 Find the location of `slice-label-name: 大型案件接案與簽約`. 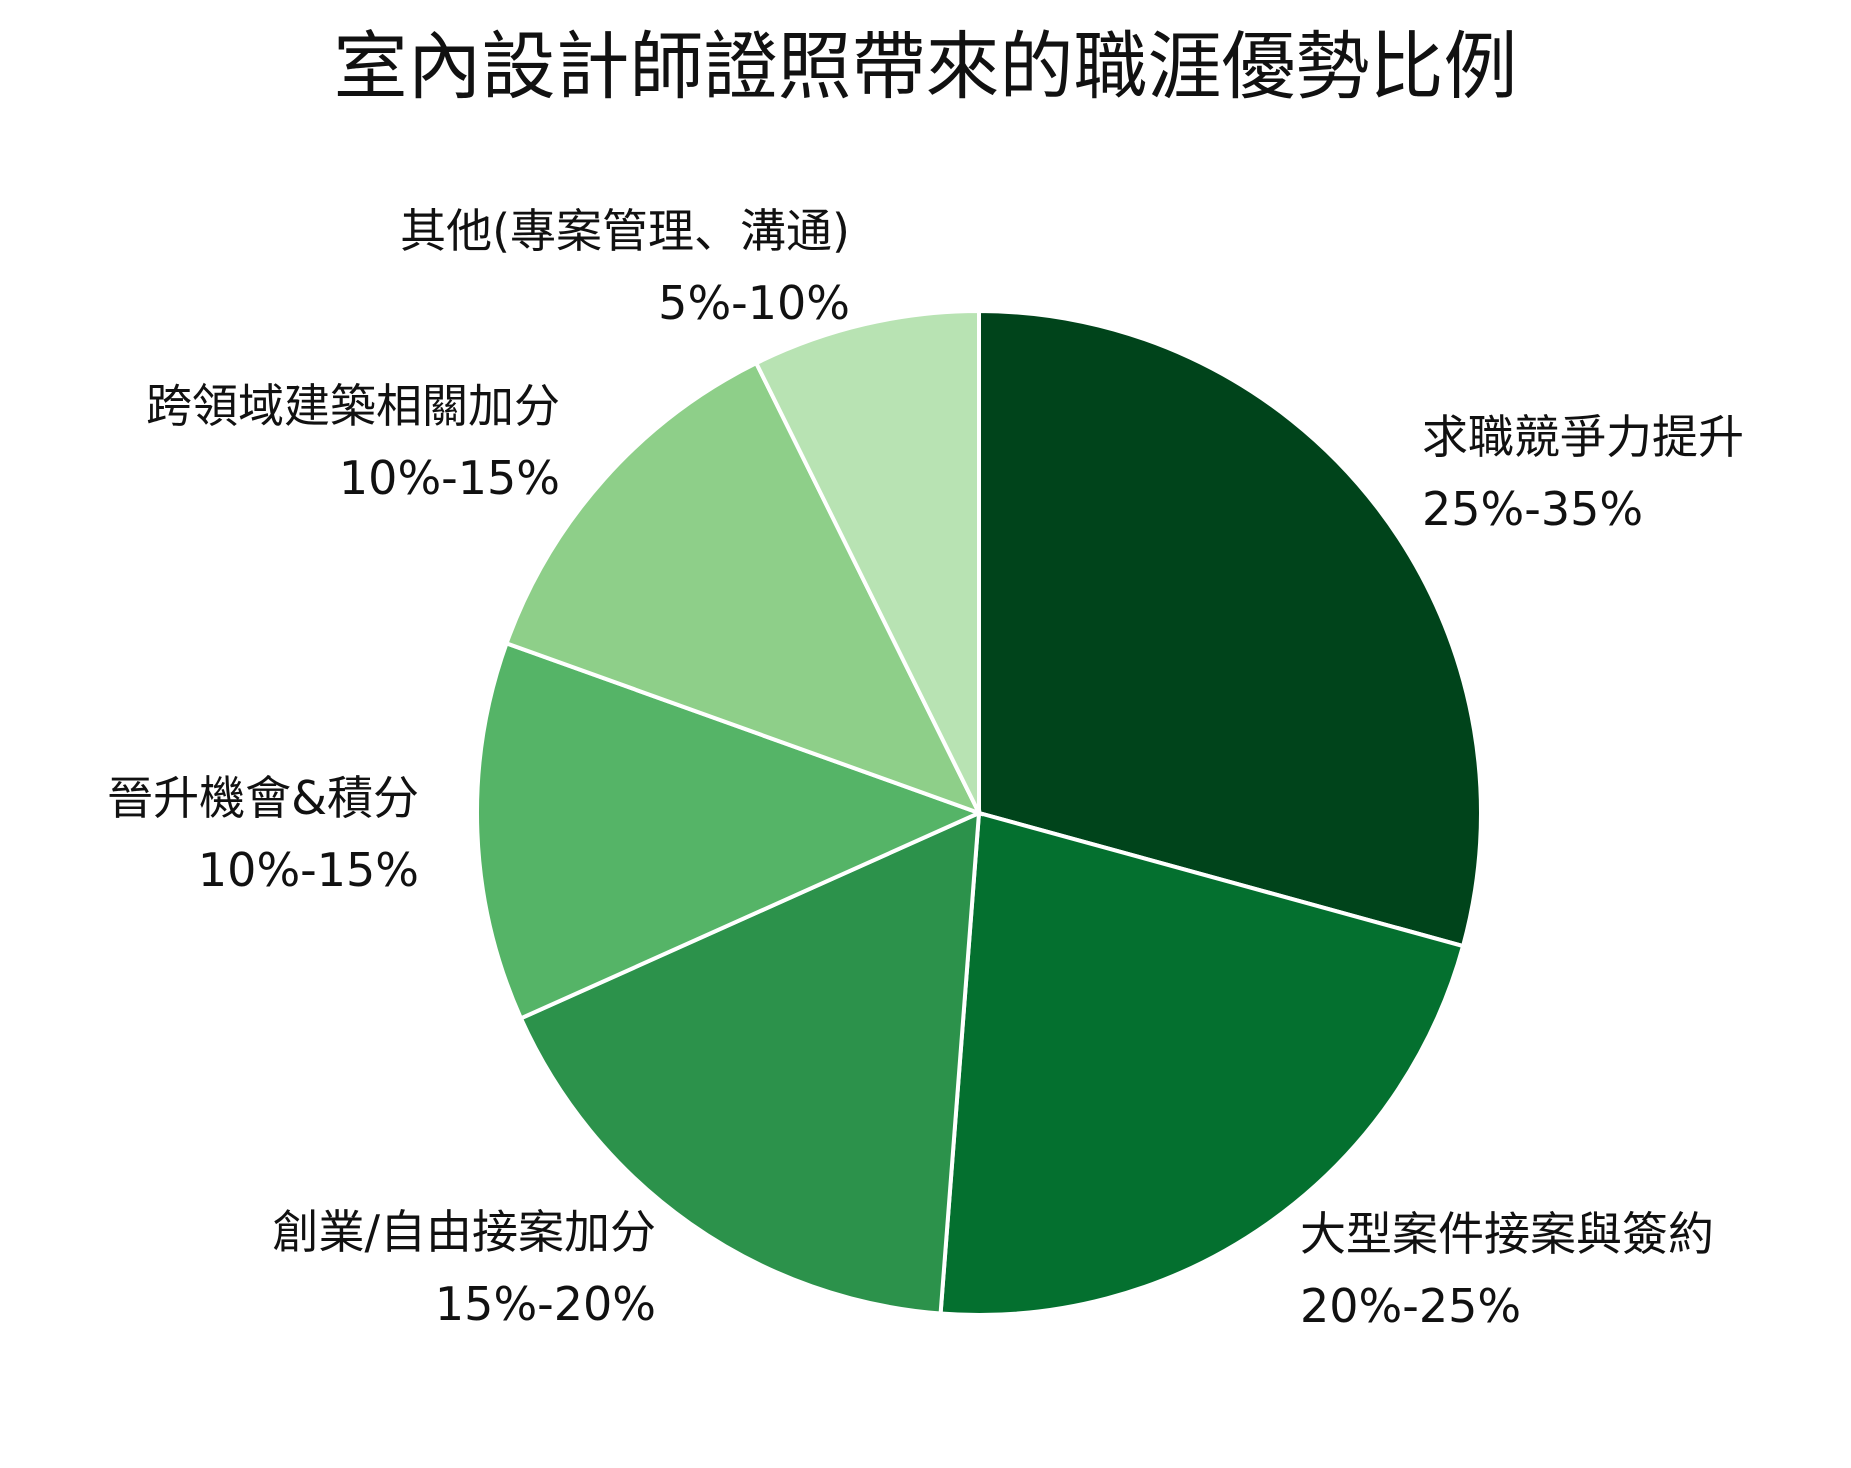

slice-label-name: 大型案件接案與簽約 is located at coordinates (1507, 1234).